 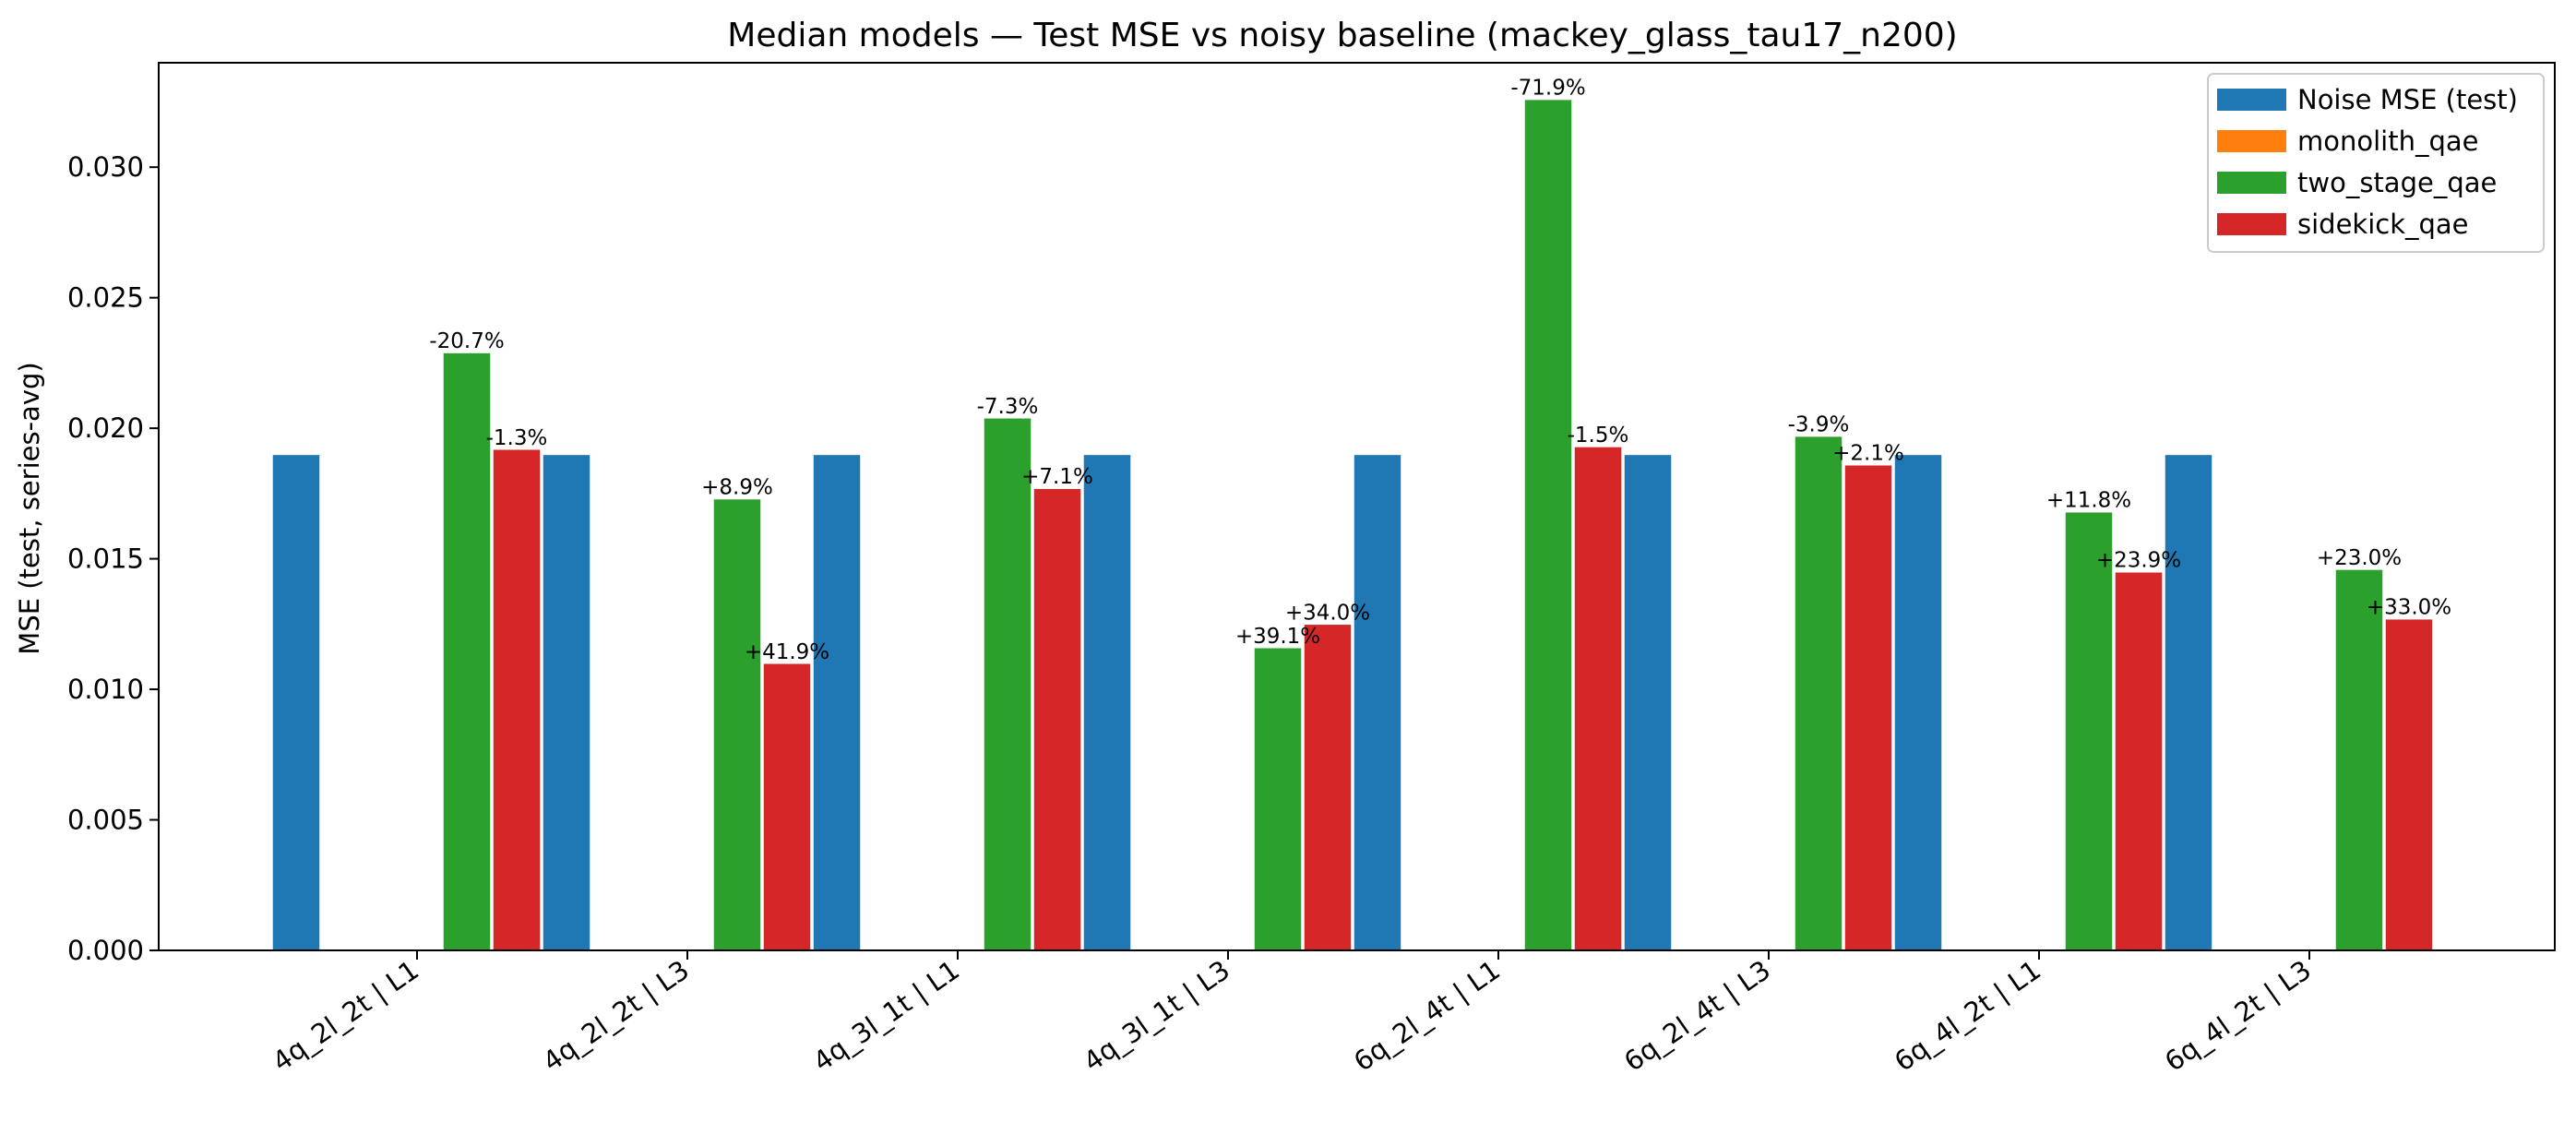 I want to click on x-tick-label: 4q_2l_2t | L3, so click(x=616, y=1016).